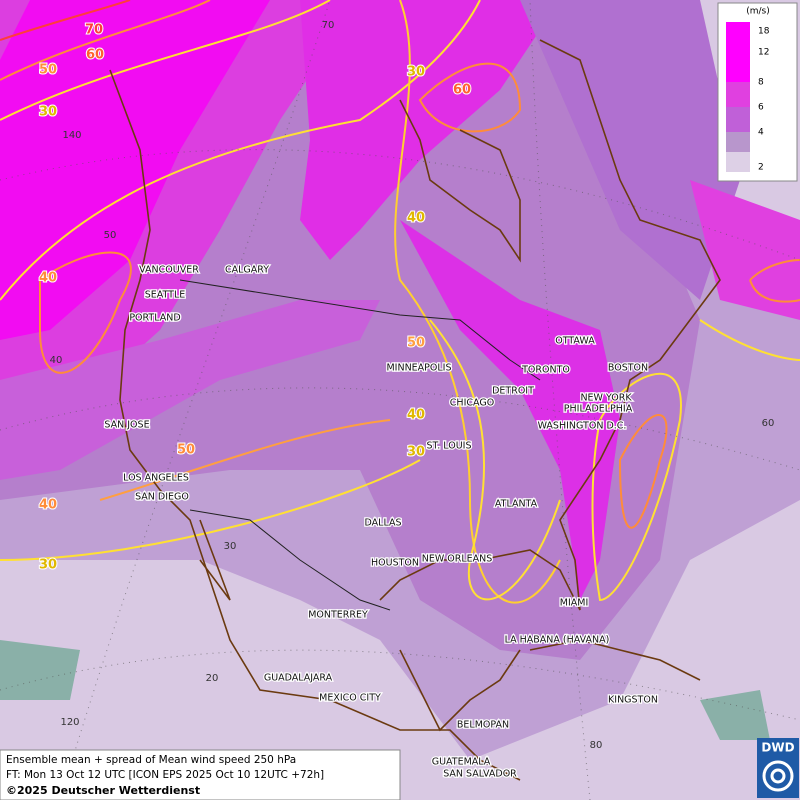 This screenshot has width=800, height=800. Describe the element at coordinates (768, 423) in the screenshot. I see `grid-label: 60` at that location.